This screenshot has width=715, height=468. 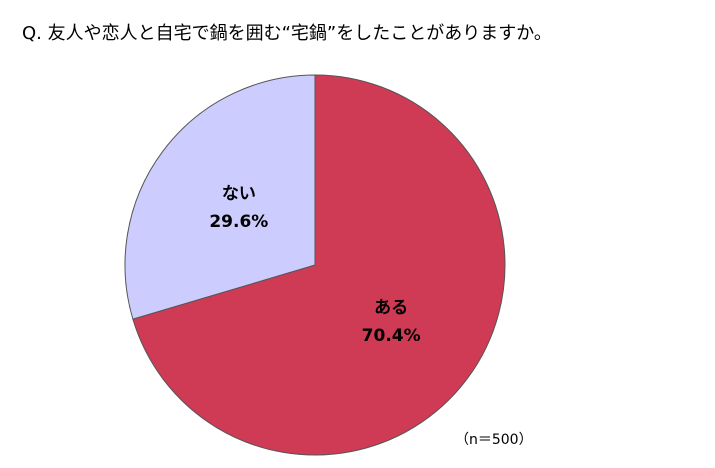 I want to click on slice-value-label: 29.6%, so click(x=238, y=222).